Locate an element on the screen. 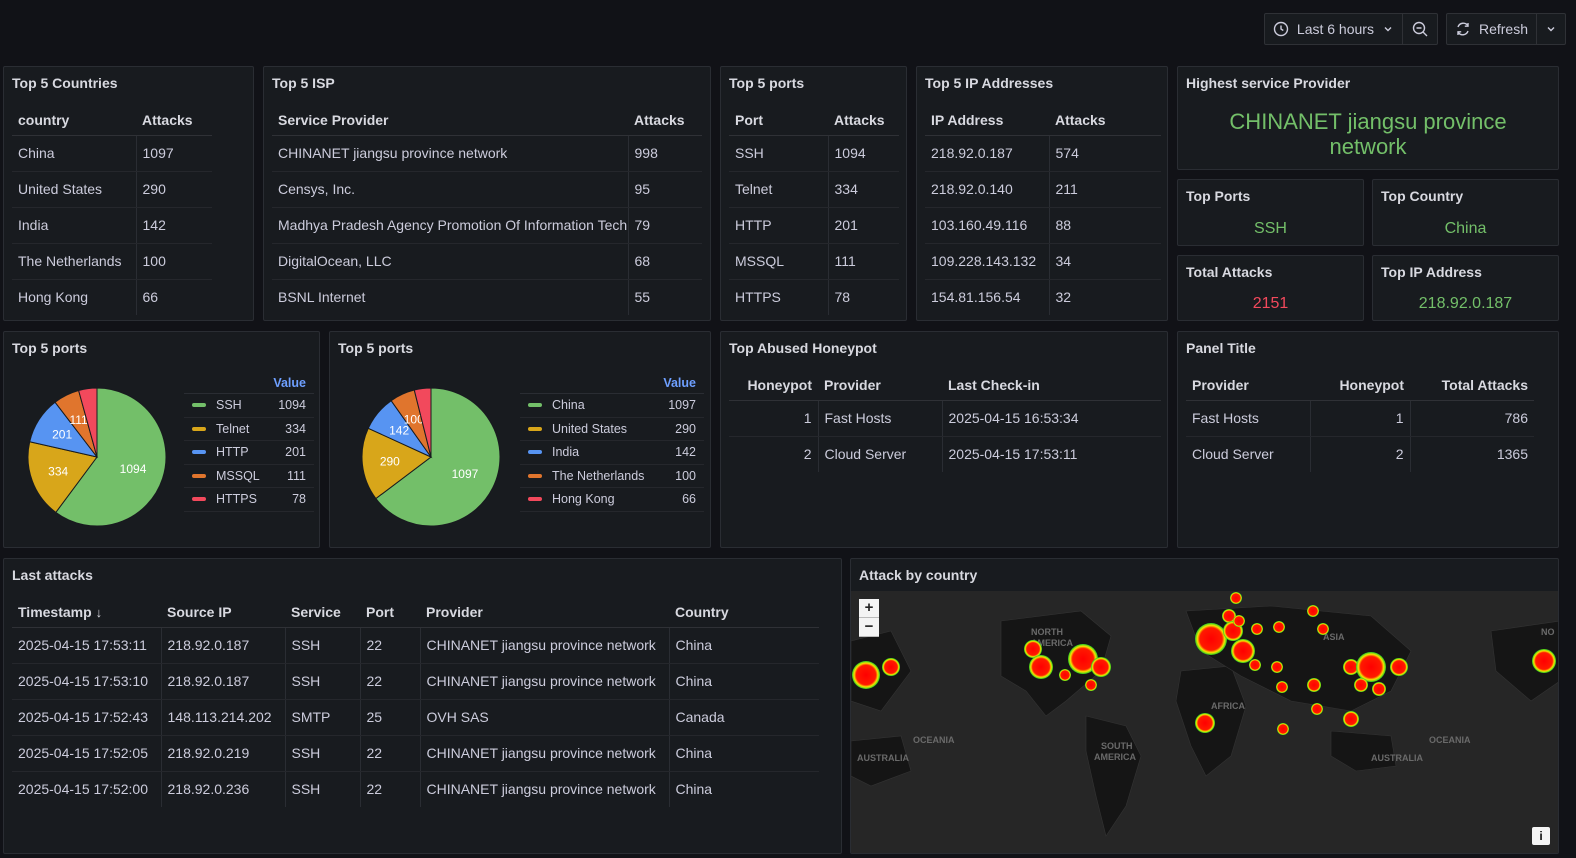 This screenshot has width=1576, height=858. table-cell: 111 is located at coordinates (863, 261).